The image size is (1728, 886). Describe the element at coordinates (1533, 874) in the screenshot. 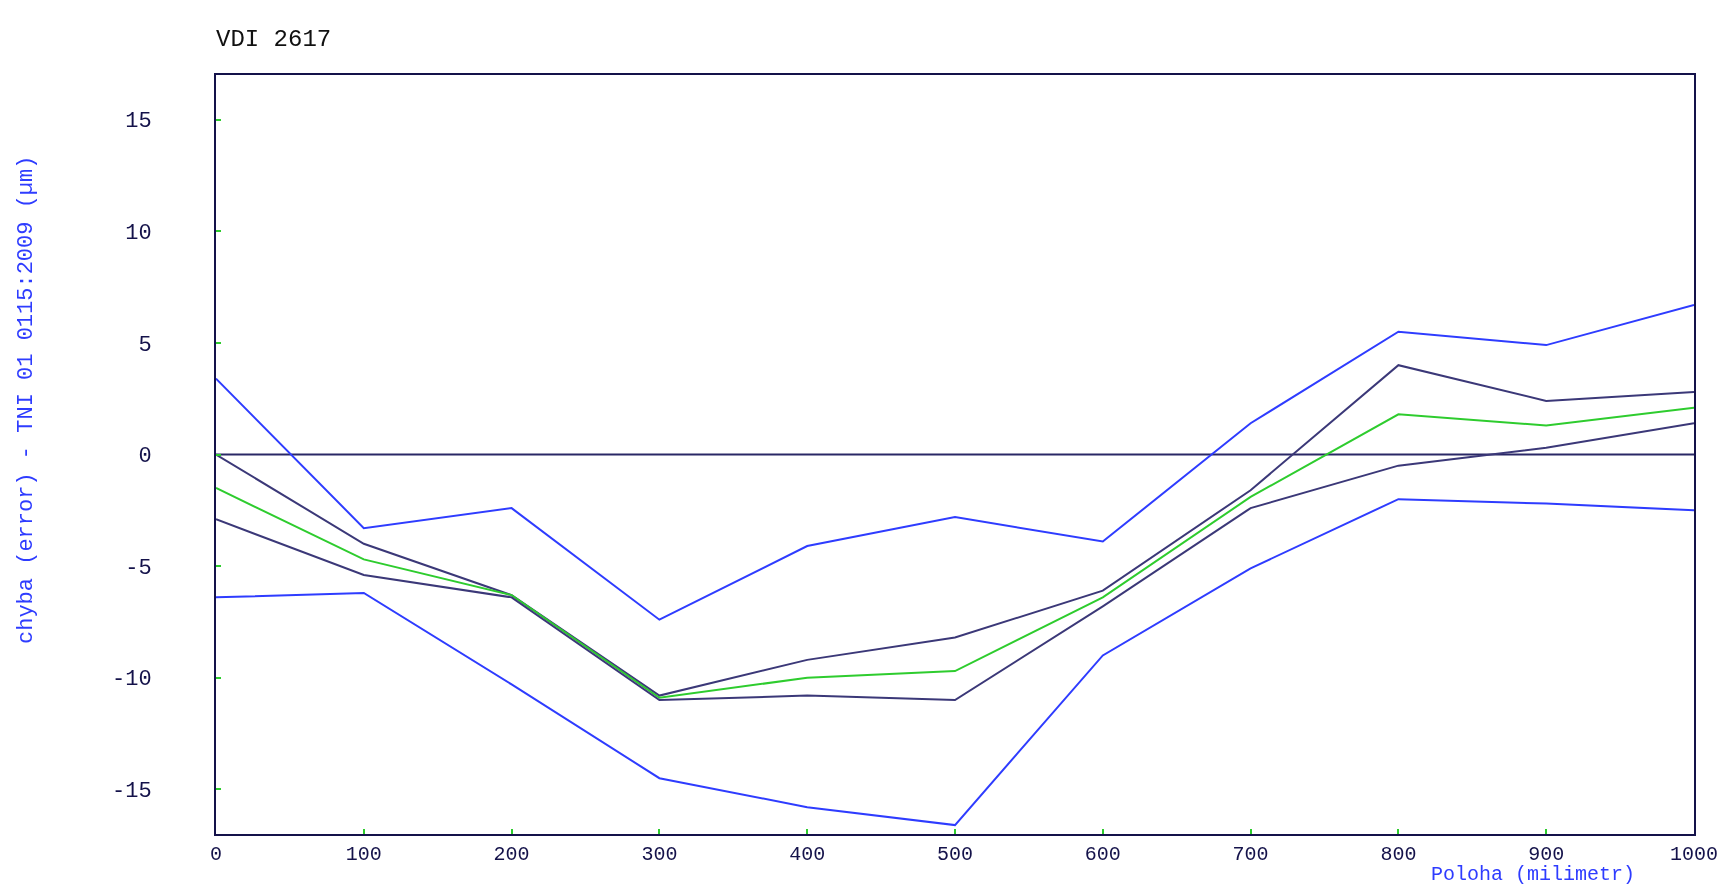

I see `x-axis-title: Poloha (milimetr)` at that location.